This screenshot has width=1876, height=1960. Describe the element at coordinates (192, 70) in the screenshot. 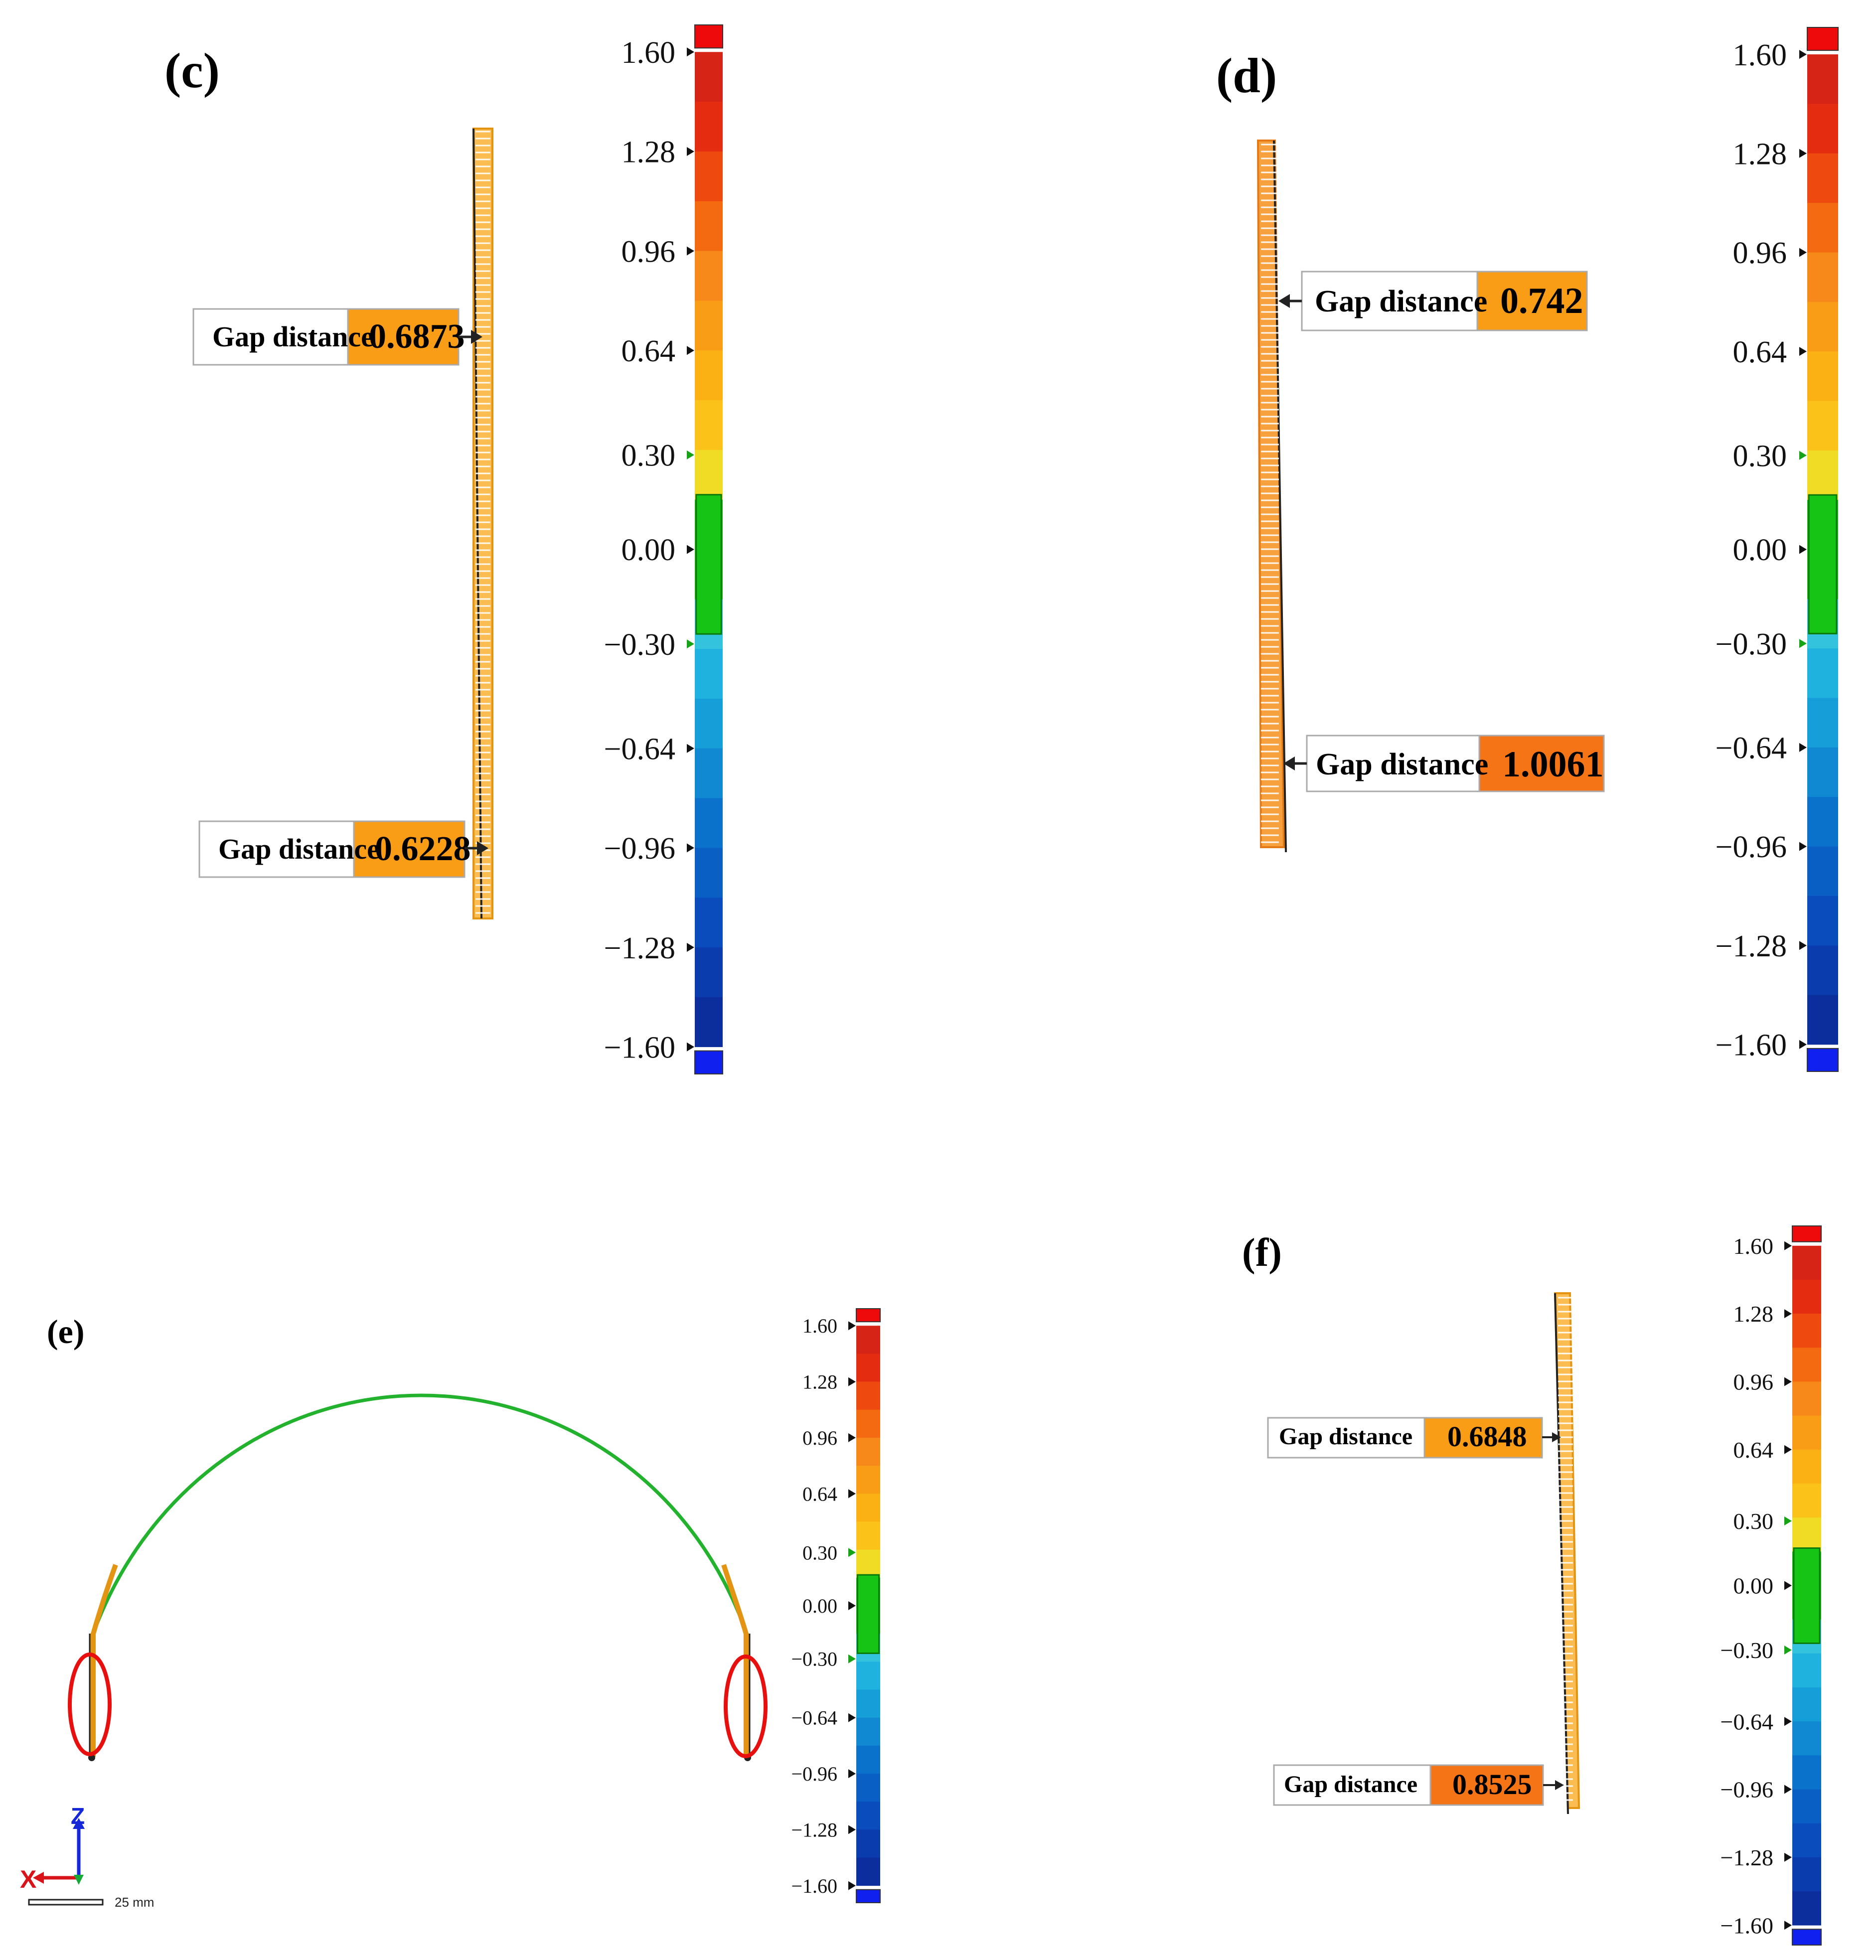

I see `panel-c-label: (c)` at that location.